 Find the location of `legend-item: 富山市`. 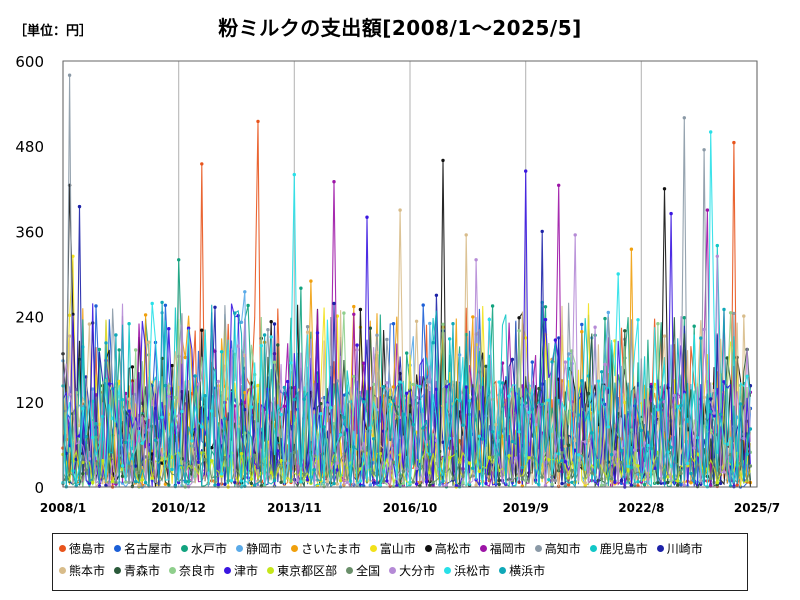

legend-item: 富山市 is located at coordinates (392, 548).